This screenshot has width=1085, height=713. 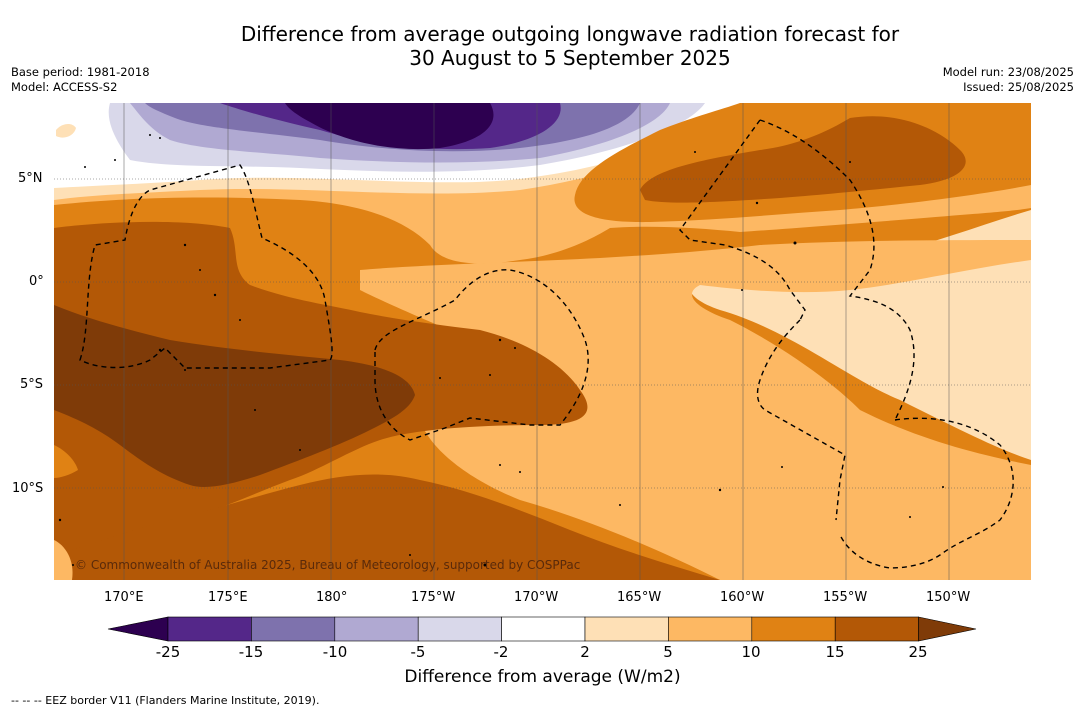 What do you see at coordinates (36, 281) in the screenshot?
I see `lat-label-0: 0°` at bounding box center [36, 281].